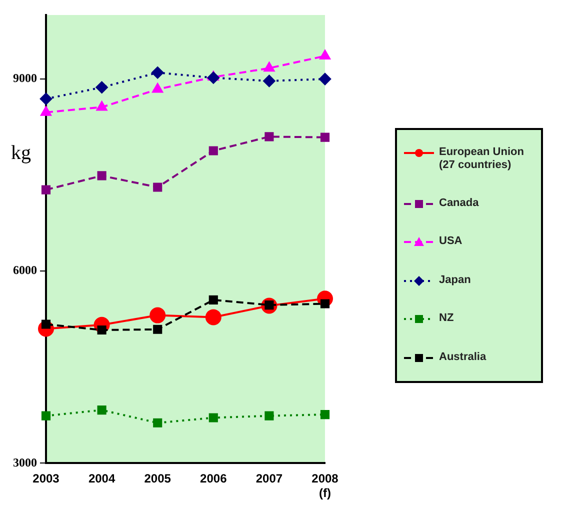 This screenshot has height=514, width=563. Describe the element at coordinates (102, 479) in the screenshot. I see `x-tick-label: 2004` at that location.